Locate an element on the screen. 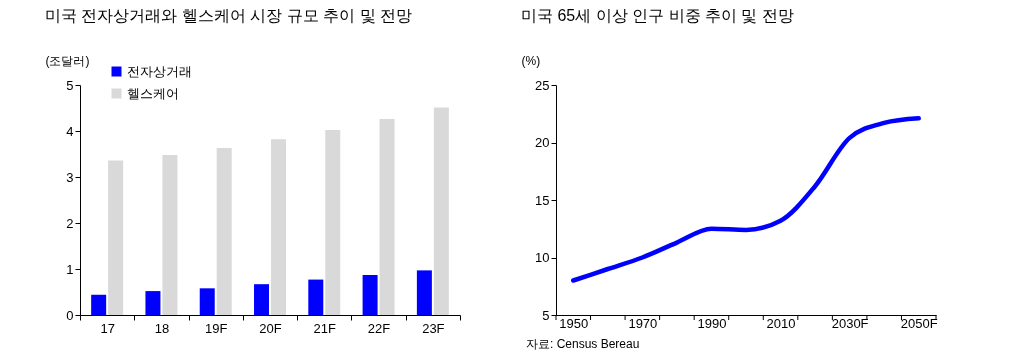  legend-label: 전자상거래 is located at coordinates (159, 71).